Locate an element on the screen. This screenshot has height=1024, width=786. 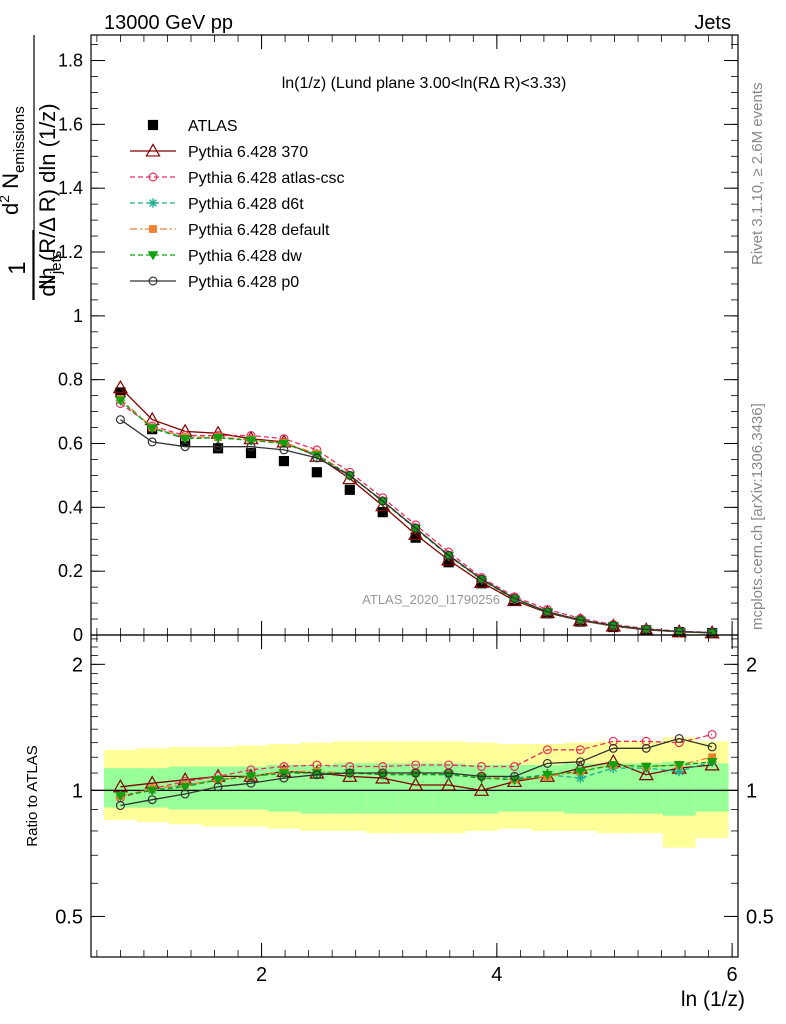
y-label-nn: N is located at coordinates (11, 184).